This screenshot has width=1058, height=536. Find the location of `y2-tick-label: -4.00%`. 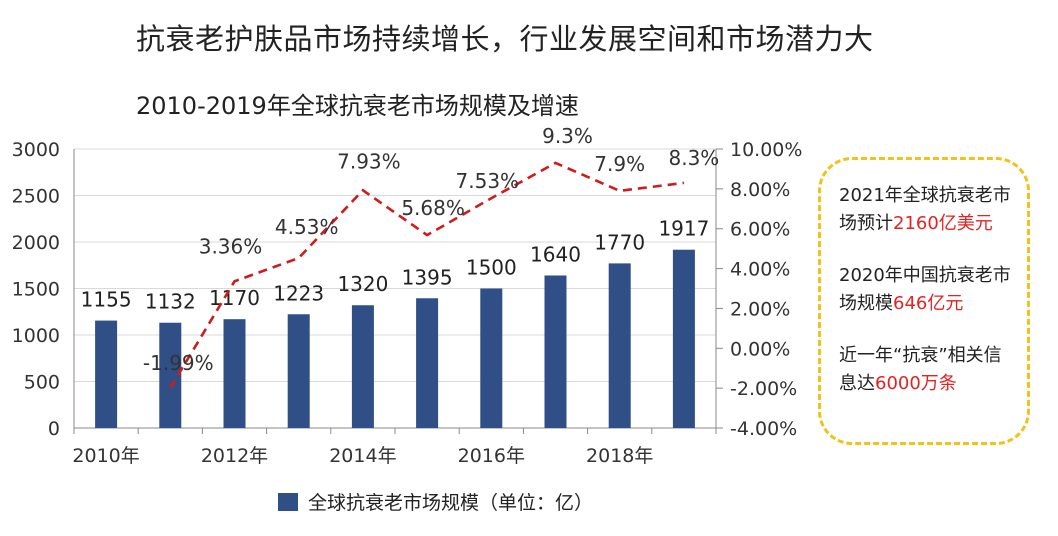

y2-tick-label: -4.00% is located at coordinates (763, 429).